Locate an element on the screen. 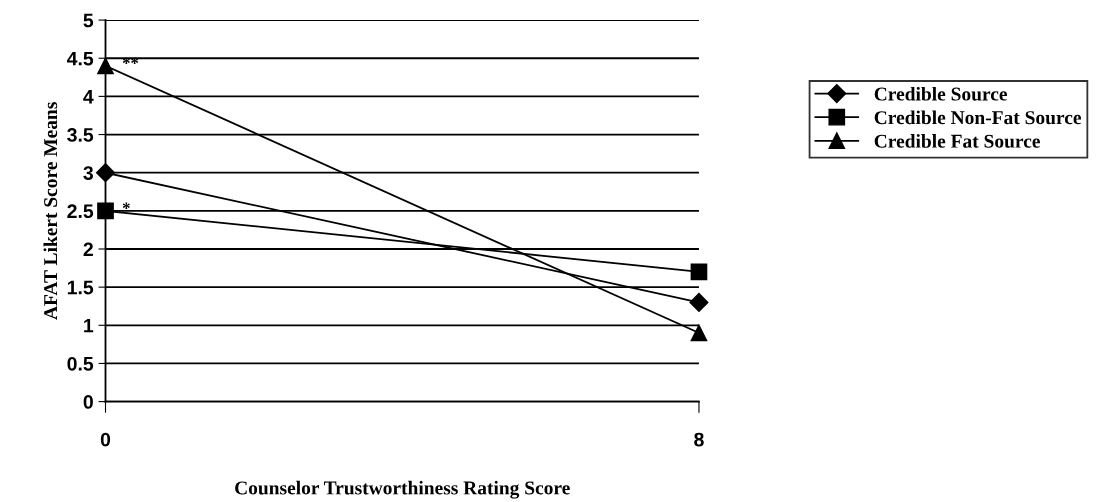  x-tick-label: 8 is located at coordinates (699, 439).